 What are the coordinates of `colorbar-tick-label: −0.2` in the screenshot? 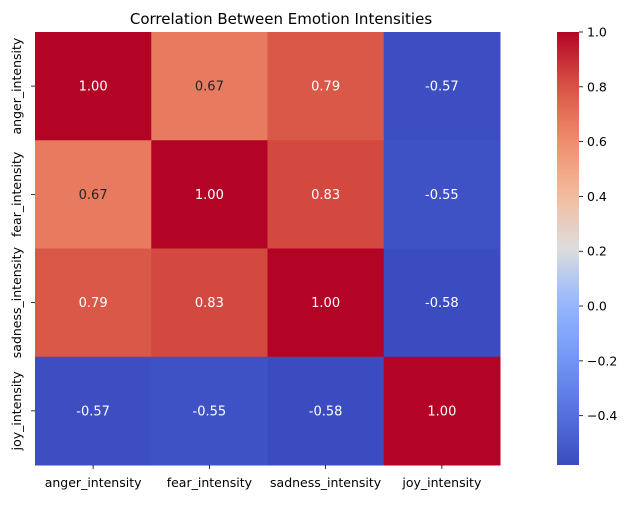 It's located at (602, 360).